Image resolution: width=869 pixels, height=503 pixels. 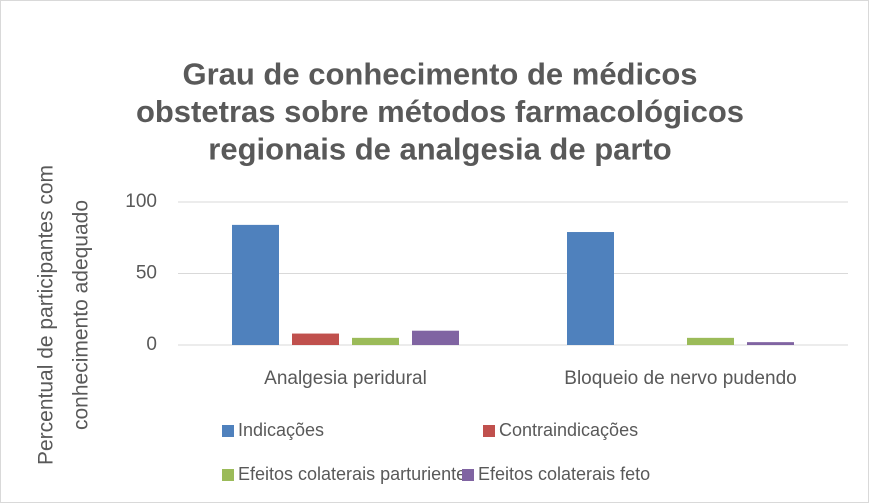 What do you see at coordinates (141, 201) in the screenshot?
I see `y-tick-label: 100` at bounding box center [141, 201].